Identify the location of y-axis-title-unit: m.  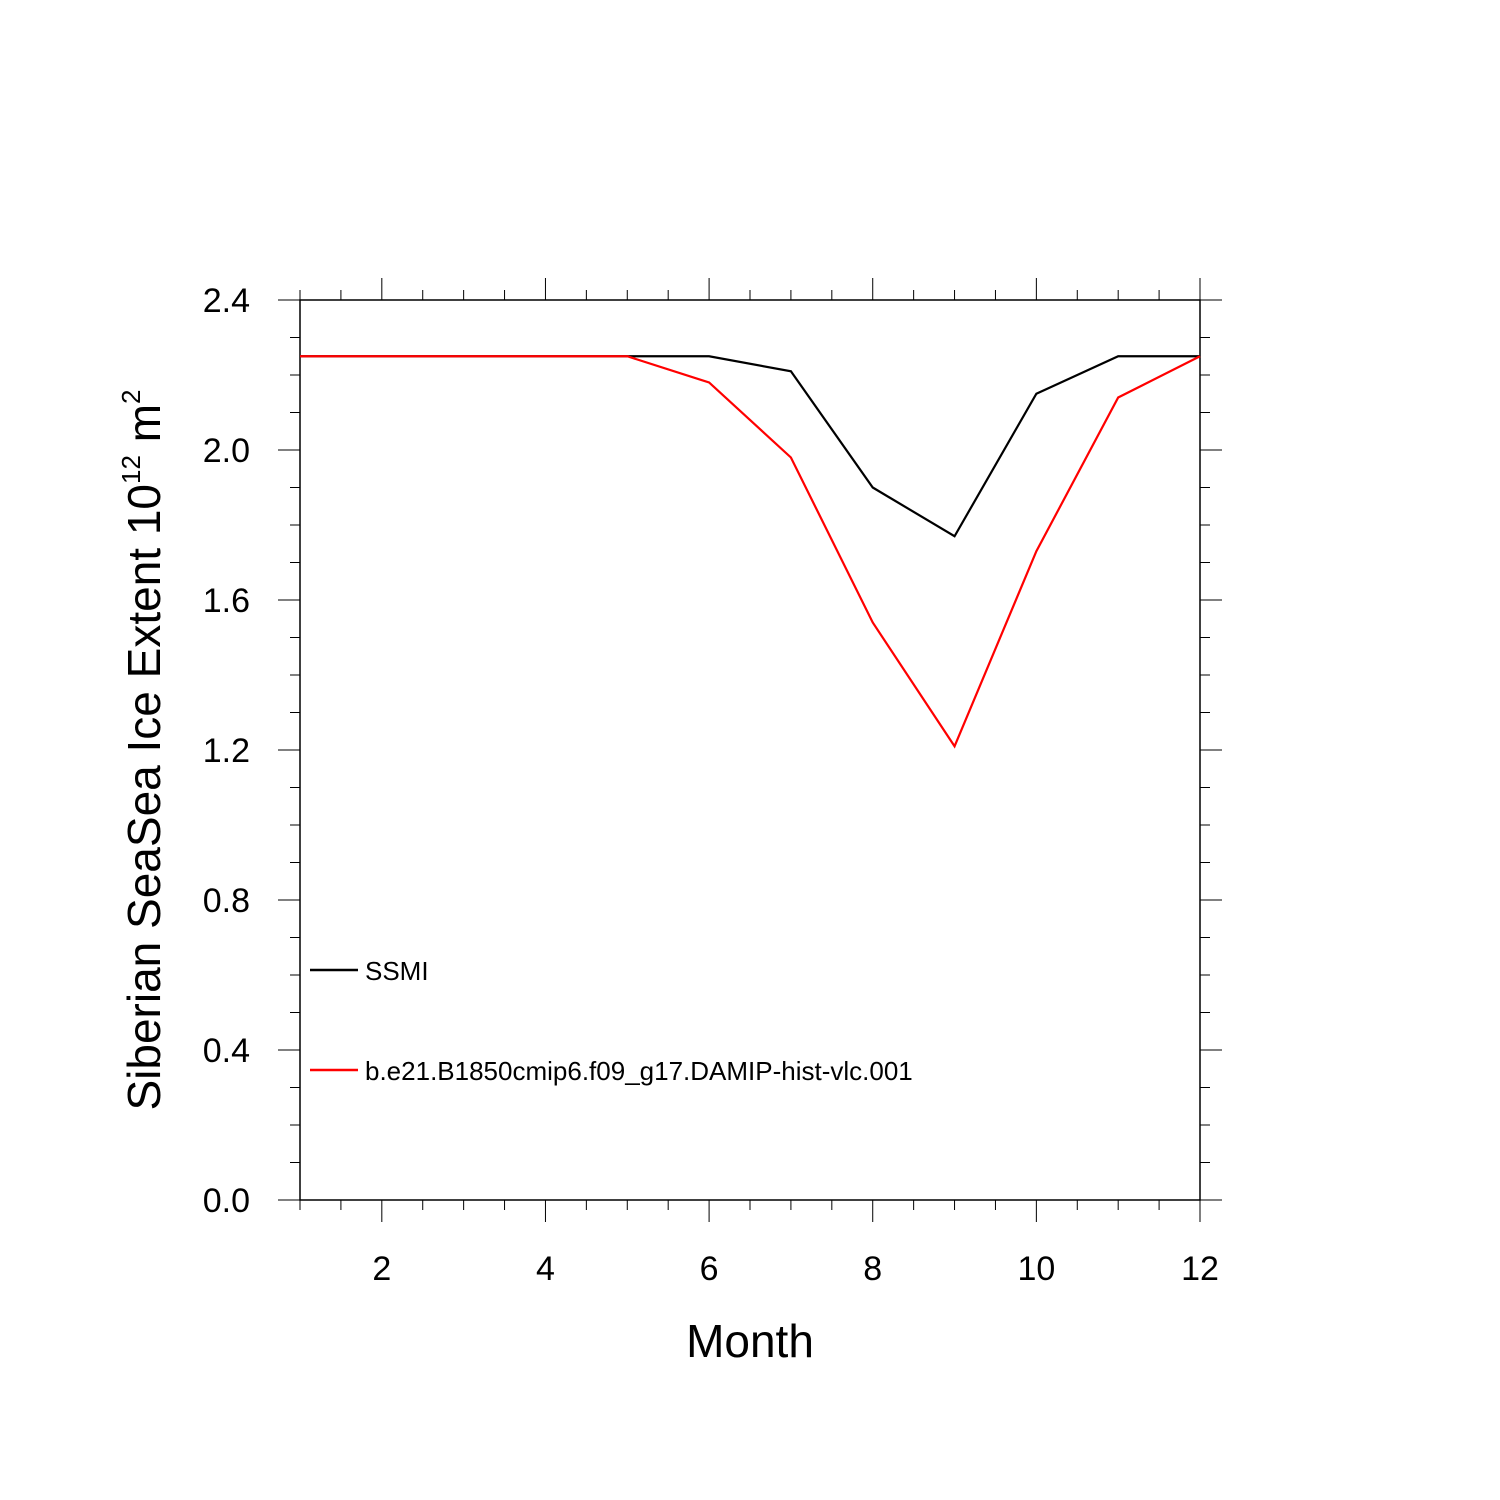
(144, 429).